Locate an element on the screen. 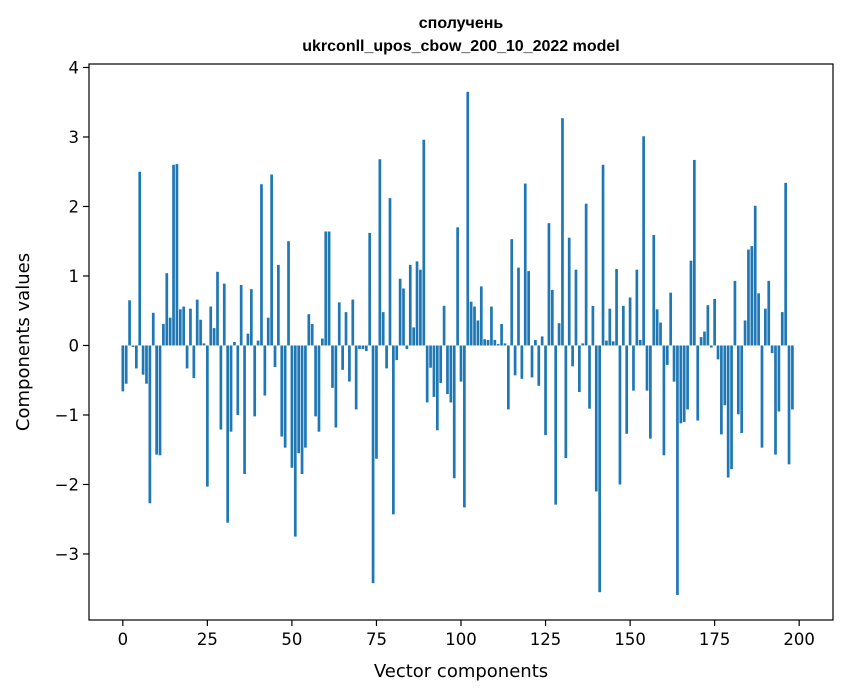 Image resolution: width=847 pixels, height=696 pixels. y-tick-label: 4 is located at coordinates (74, 67).